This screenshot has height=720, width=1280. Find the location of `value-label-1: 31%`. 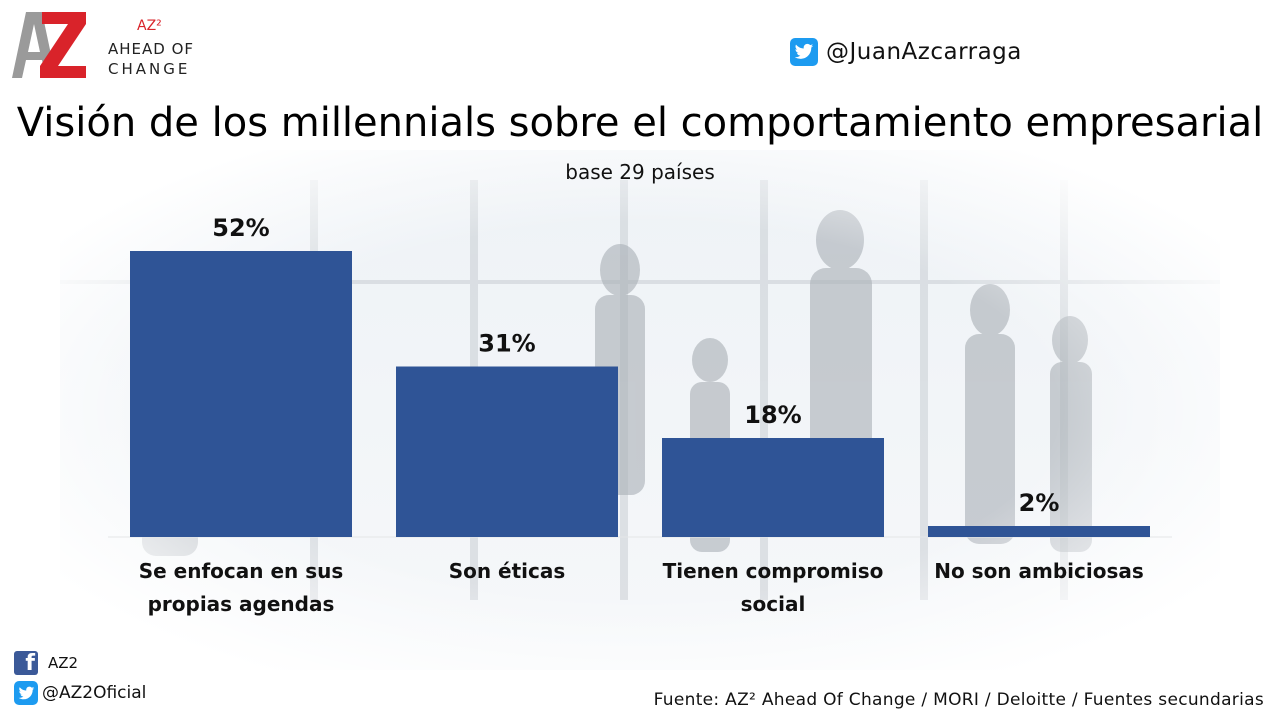

value-label-1: 31% is located at coordinates (506, 344).